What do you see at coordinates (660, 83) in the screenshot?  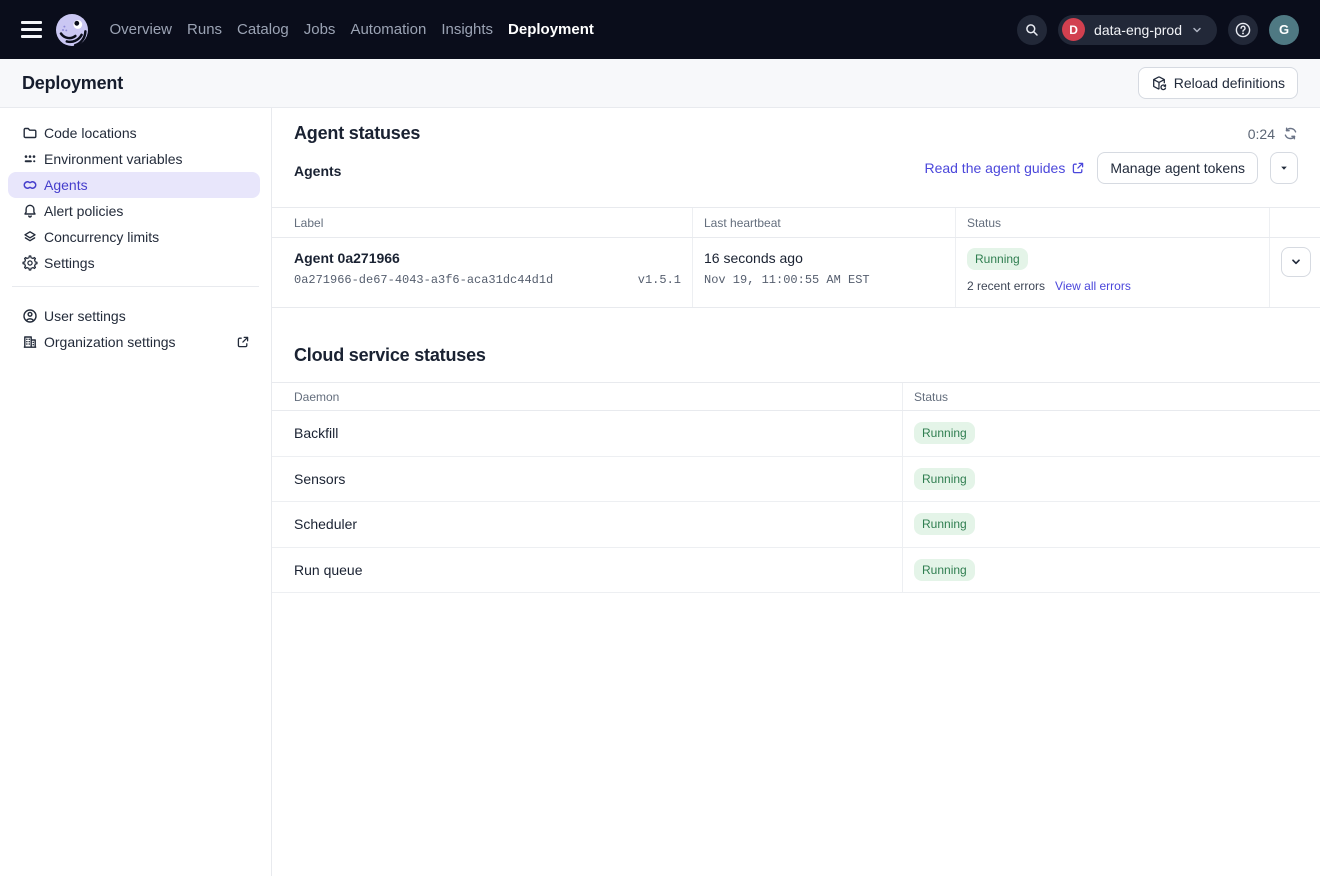 I see `page-header: Deployment Reload definitions` at bounding box center [660, 83].